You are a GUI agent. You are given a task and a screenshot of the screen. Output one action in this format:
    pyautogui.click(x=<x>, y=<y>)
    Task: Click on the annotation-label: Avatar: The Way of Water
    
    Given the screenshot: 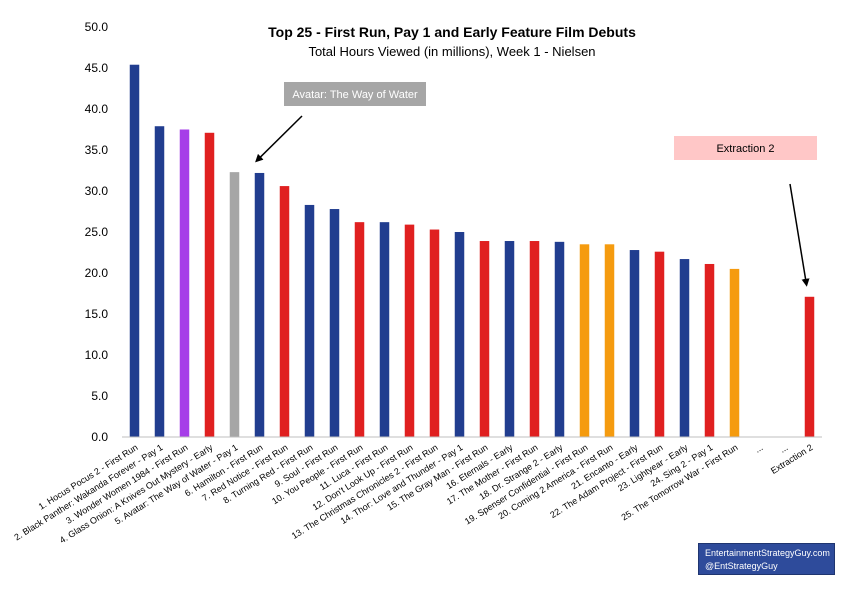 What is the action you would take?
    pyautogui.click(x=355, y=95)
    